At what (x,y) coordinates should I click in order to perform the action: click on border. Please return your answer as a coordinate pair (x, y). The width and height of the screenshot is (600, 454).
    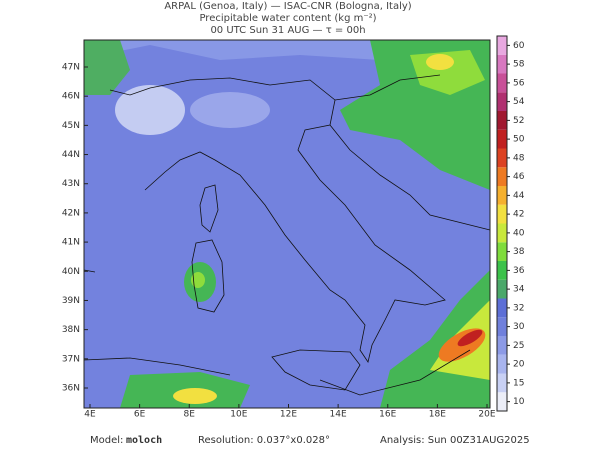
    Looking at the image, I should click on (275, 87).